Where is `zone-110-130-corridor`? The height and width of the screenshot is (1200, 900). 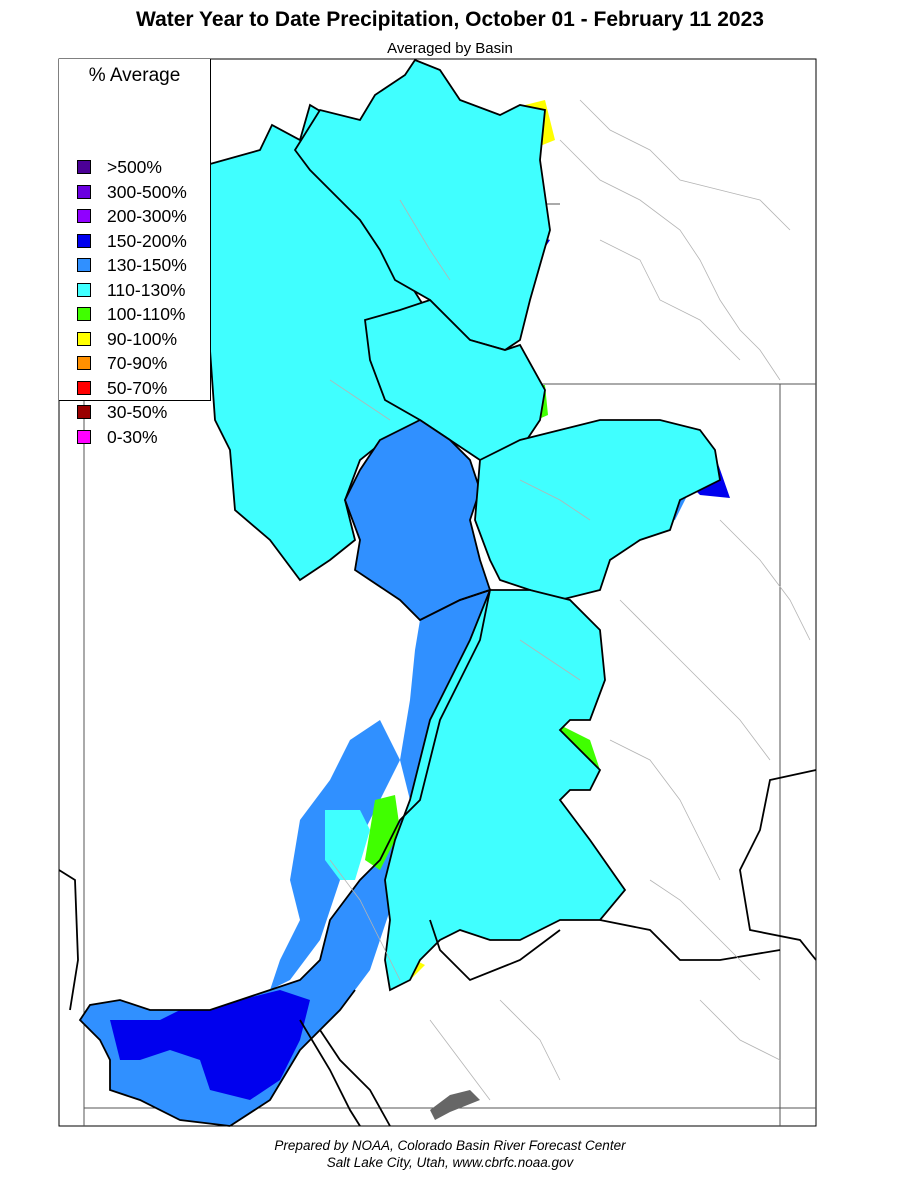
zone-110-130-corridor is located at coordinates (347, 845).